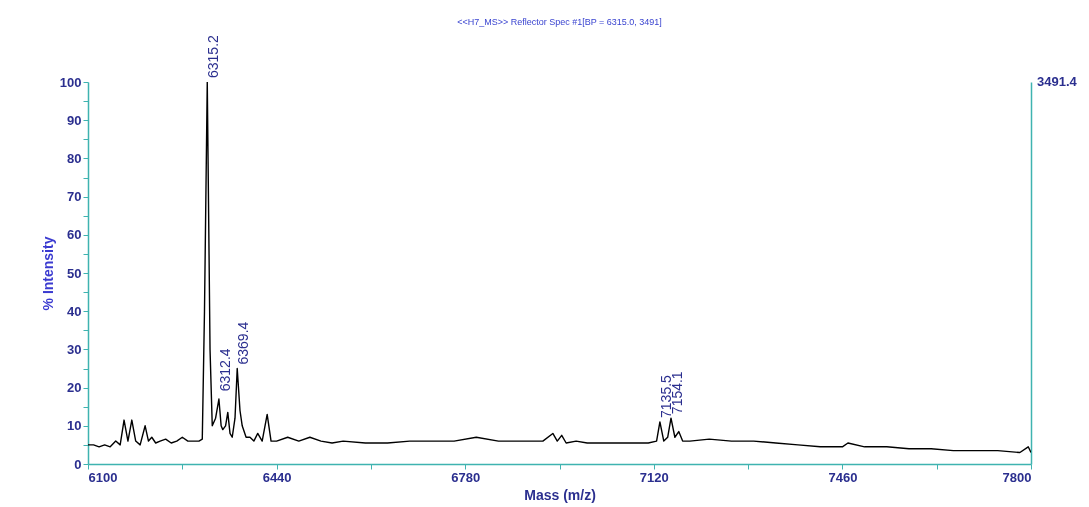 The width and height of the screenshot is (1089, 507). Describe the element at coordinates (466, 477) in the screenshot. I see `x-tick-label: 6780` at that location.